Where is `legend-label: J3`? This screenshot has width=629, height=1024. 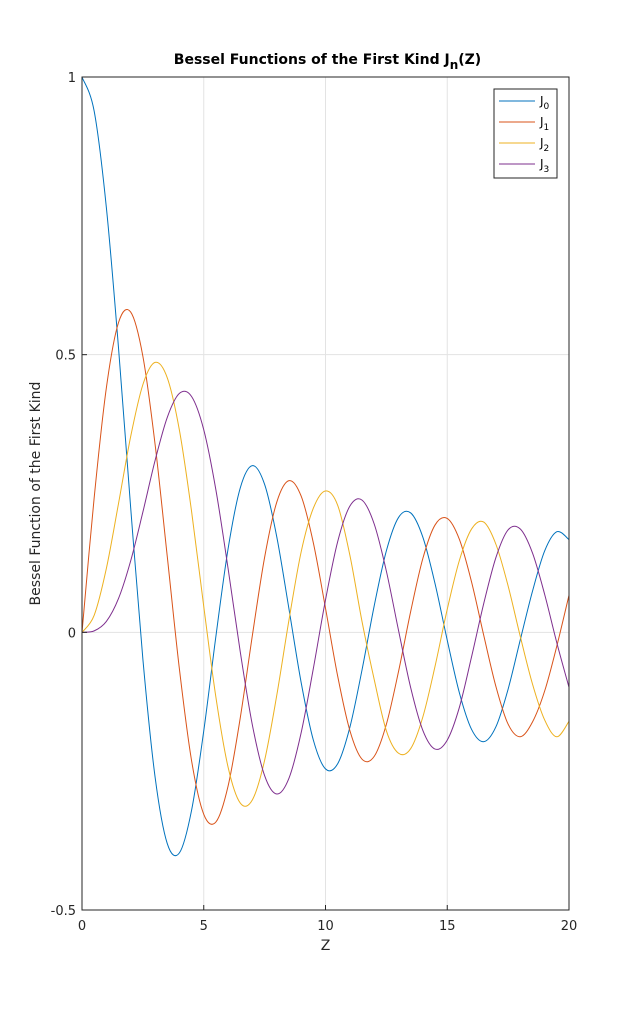 legend-label: J3 is located at coordinates (544, 166).